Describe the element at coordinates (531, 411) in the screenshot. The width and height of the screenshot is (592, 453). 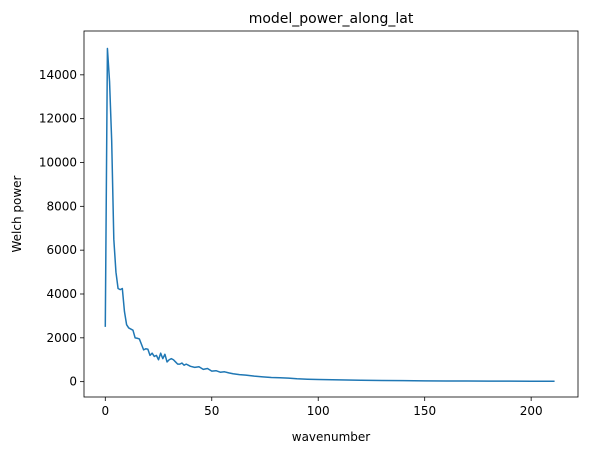
I see `x-tick-label: 200` at that location.